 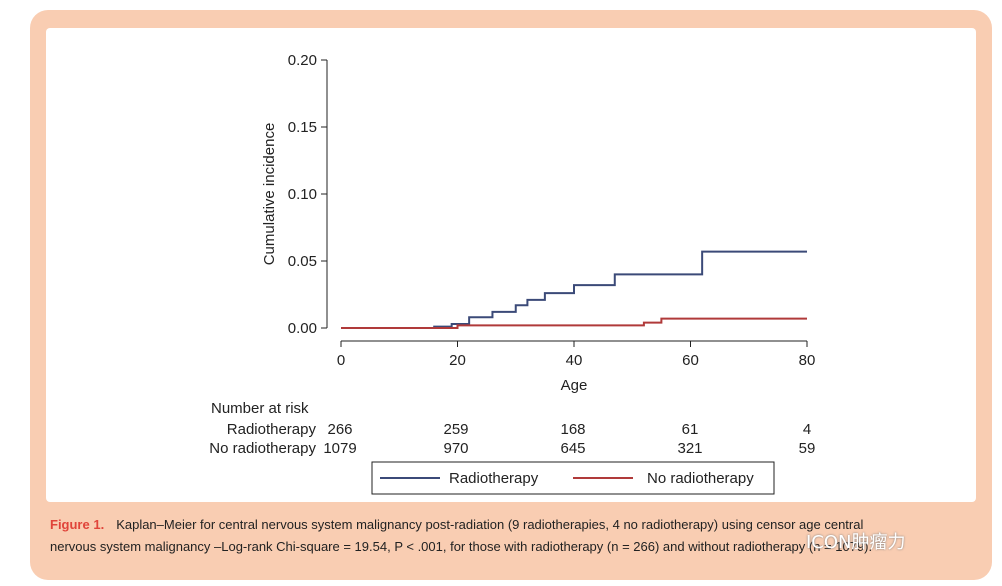 What do you see at coordinates (339, 429) in the screenshot?
I see `risk-value: 266` at bounding box center [339, 429].